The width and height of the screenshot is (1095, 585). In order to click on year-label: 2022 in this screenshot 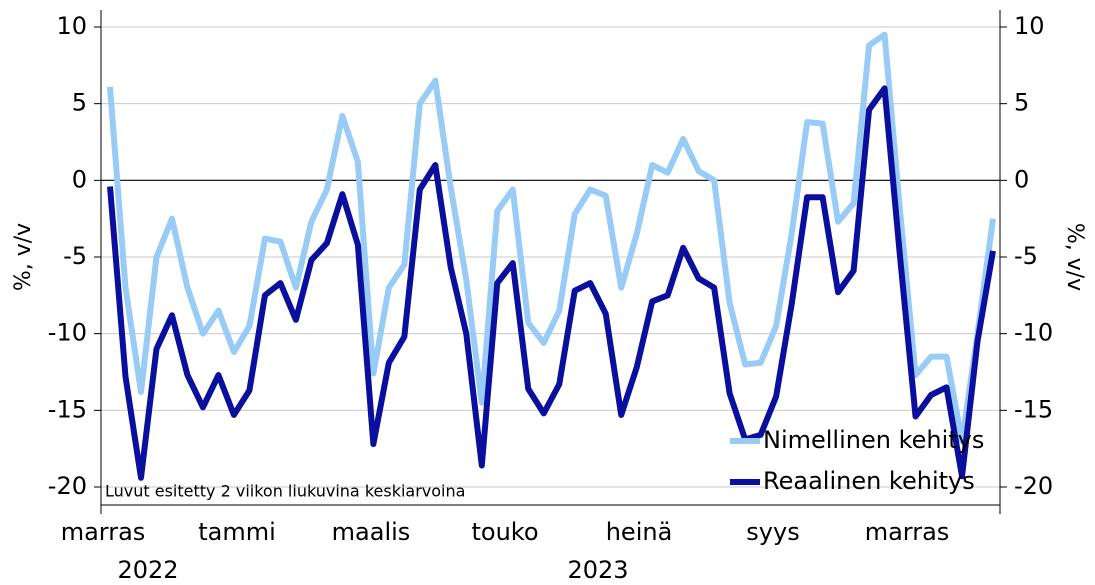, I will do `click(147, 570)`.